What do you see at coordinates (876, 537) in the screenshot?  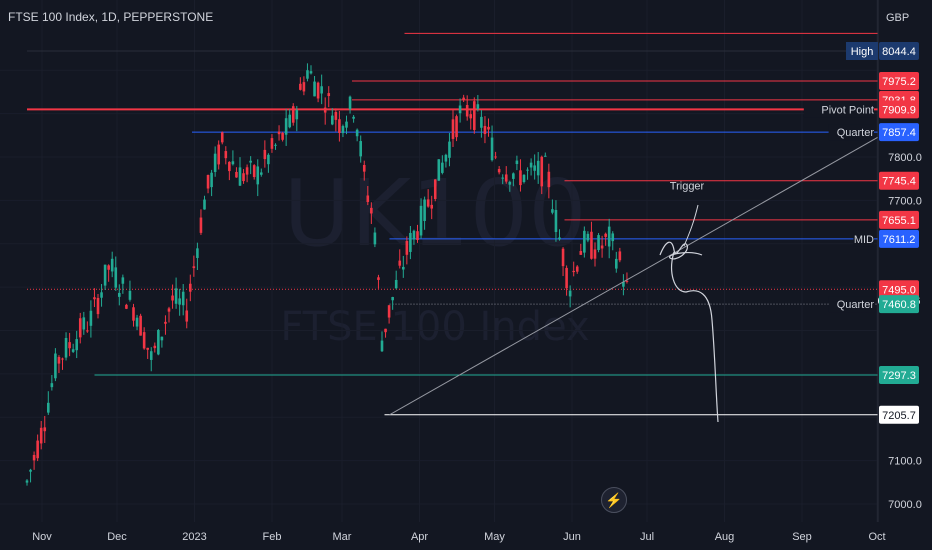 I see `x-tick-label: Oct` at bounding box center [876, 537].